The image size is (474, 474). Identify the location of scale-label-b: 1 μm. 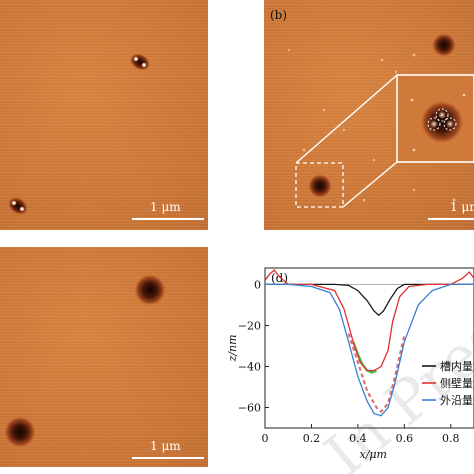
(462, 207).